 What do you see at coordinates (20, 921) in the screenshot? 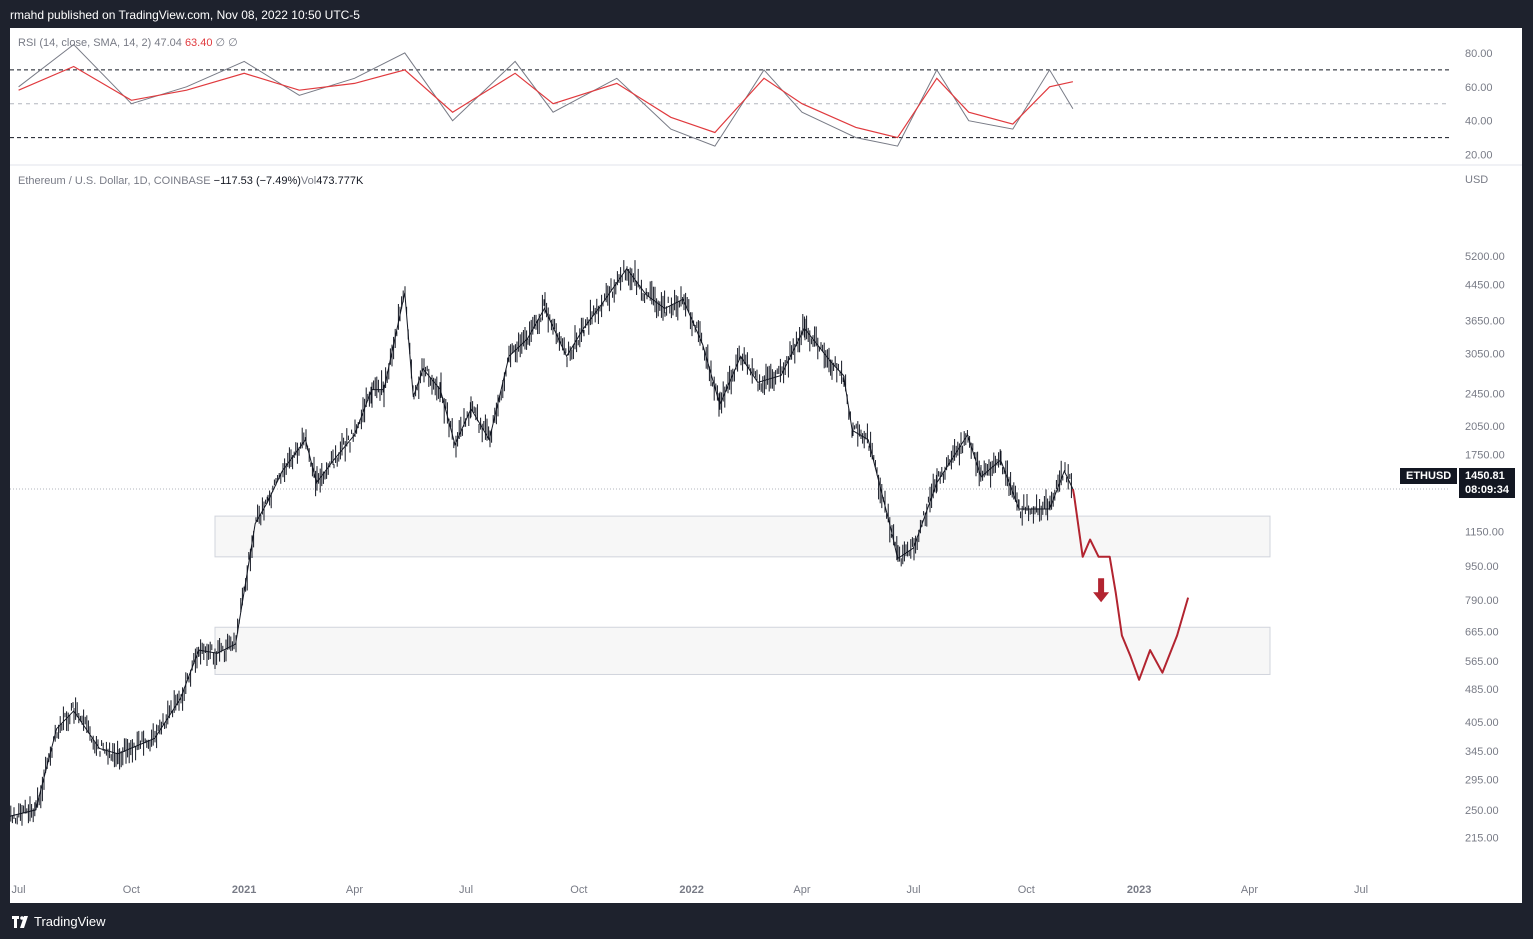
I see `tradingview-logo-icon` at bounding box center [20, 921].